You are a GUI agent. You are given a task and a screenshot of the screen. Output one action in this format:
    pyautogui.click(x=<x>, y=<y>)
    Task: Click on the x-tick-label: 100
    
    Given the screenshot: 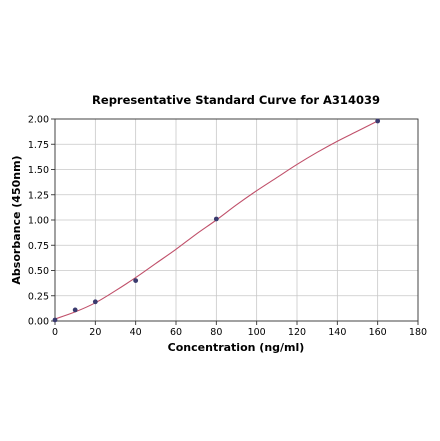 What is the action you would take?
    pyautogui.click(x=257, y=332)
    